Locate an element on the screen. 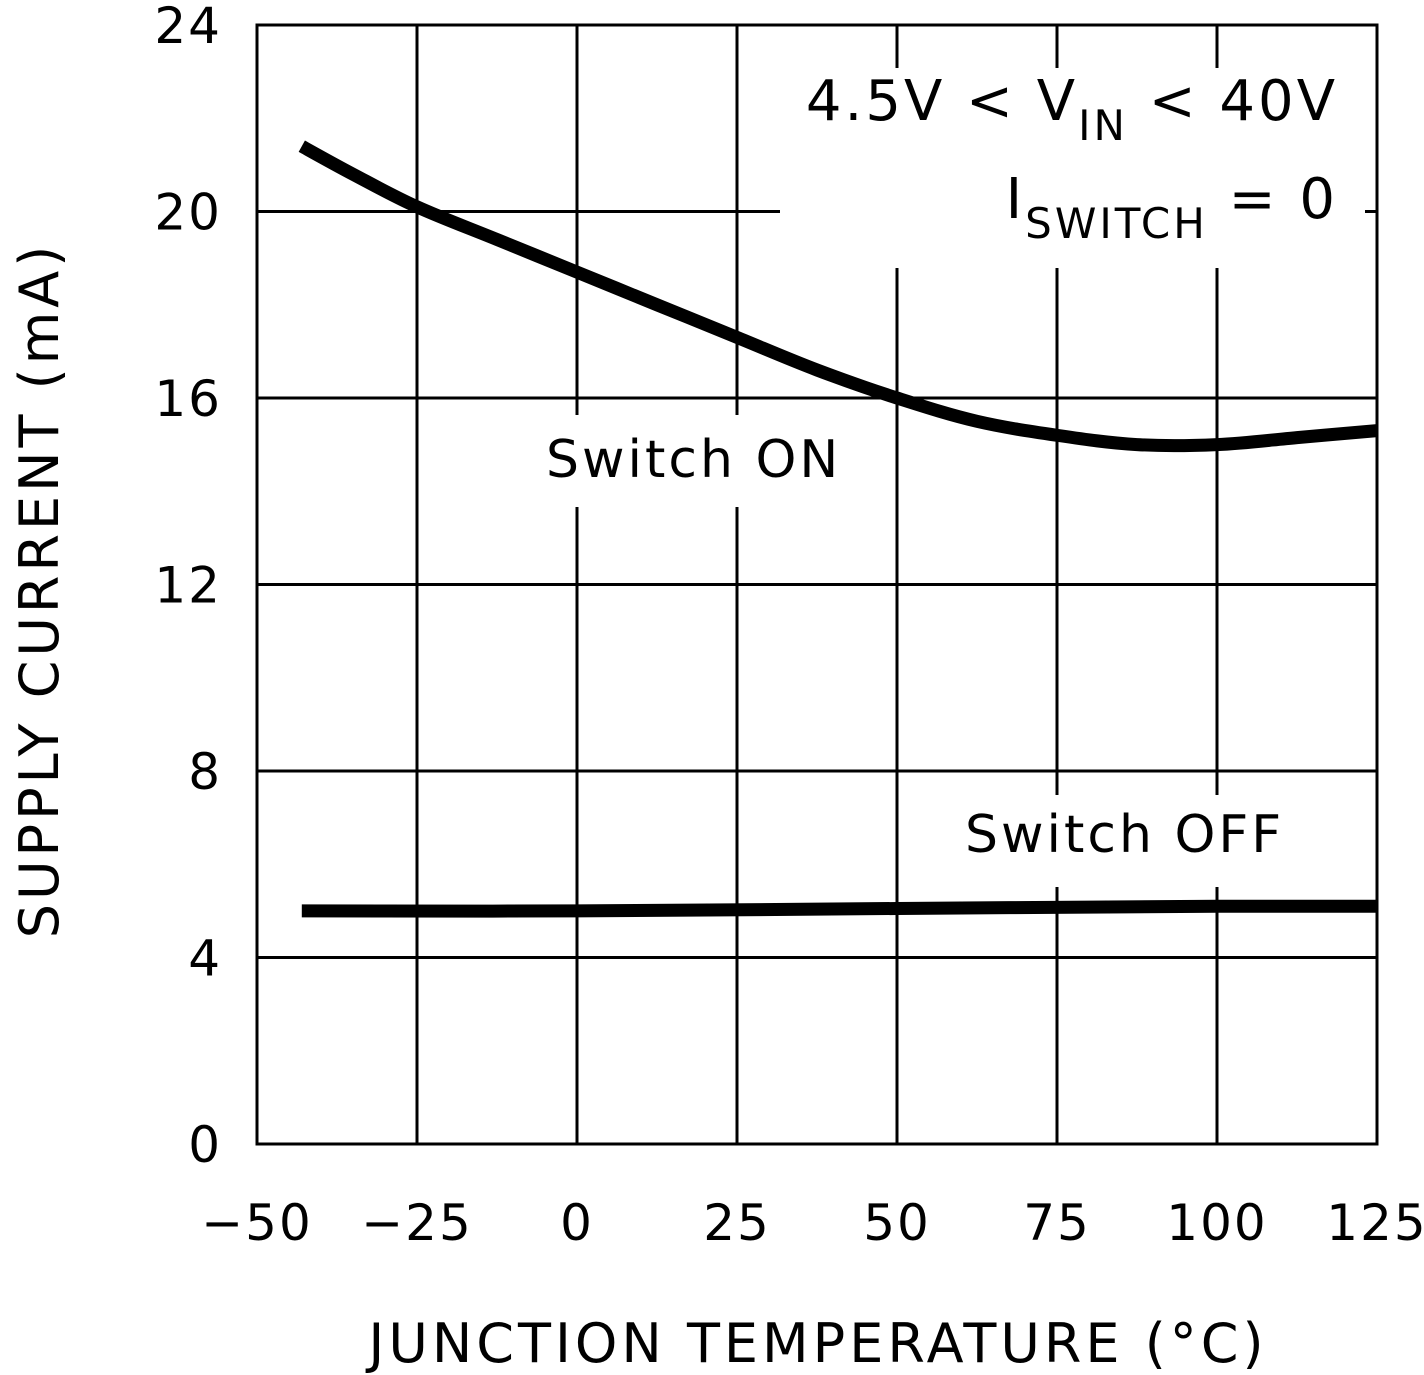 This screenshot has height=1375, width=1424. y-tick-labels: 0 4 8 12 16 20 24 is located at coordinates (188, 587).